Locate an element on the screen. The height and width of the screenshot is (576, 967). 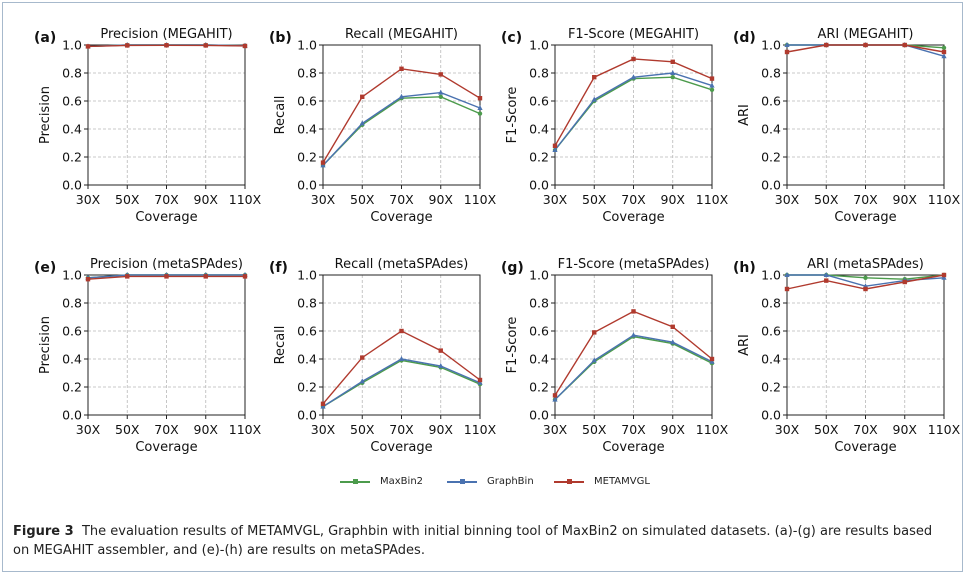
panel-label: (b) is located at coordinates (280, 38).